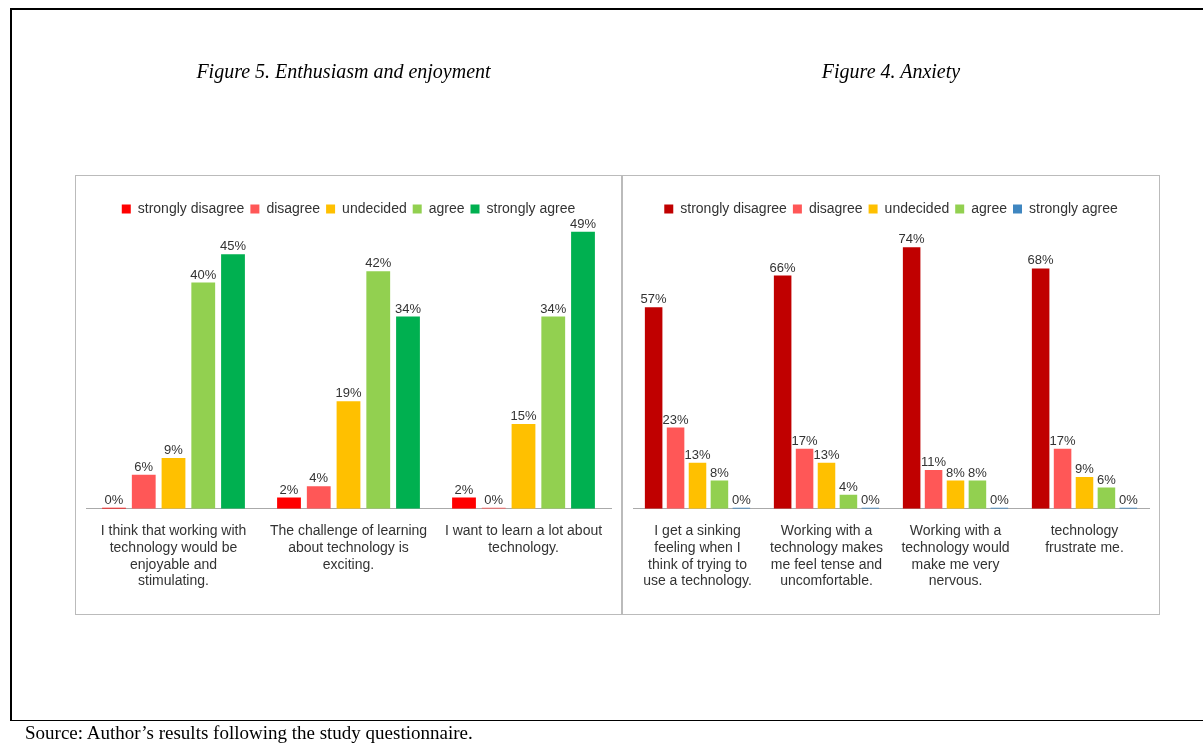  Describe the element at coordinates (783, 267) in the screenshot. I see `data-label: 66%` at that location.